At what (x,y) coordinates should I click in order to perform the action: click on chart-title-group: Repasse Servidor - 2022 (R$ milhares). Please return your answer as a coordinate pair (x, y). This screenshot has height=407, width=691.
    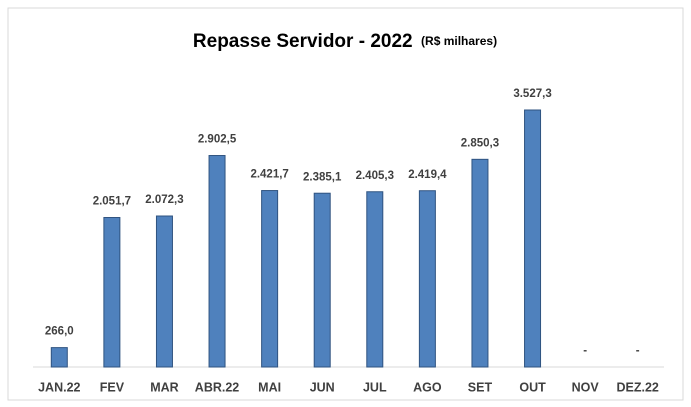
    Looking at the image, I should click on (345, 41).